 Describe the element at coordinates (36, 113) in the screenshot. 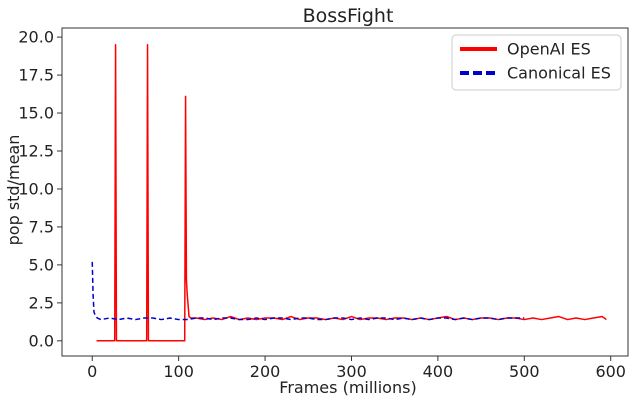

I see `y-tick-label: 15.0` at that location.